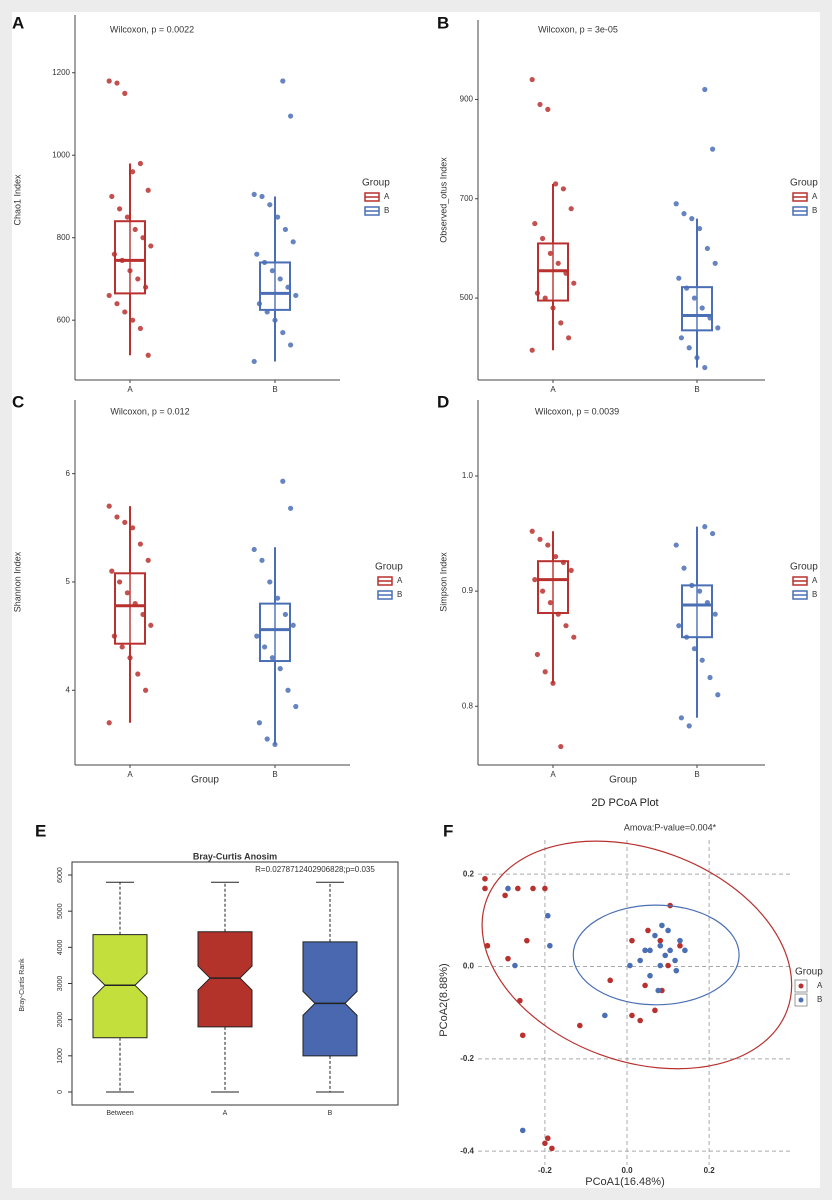  What do you see at coordinates (18, 22) in the screenshot?
I see `panel-label: A` at bounding box center [18, 22].